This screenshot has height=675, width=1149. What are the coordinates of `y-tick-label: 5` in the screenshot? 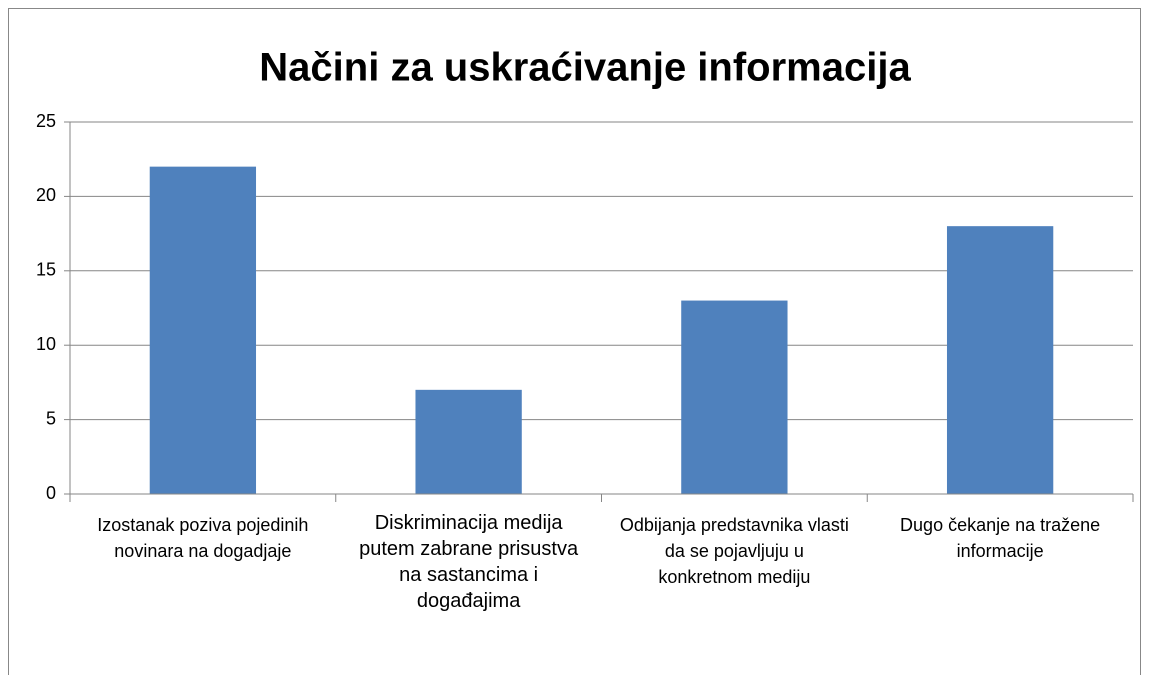 It's located at (51, 418).